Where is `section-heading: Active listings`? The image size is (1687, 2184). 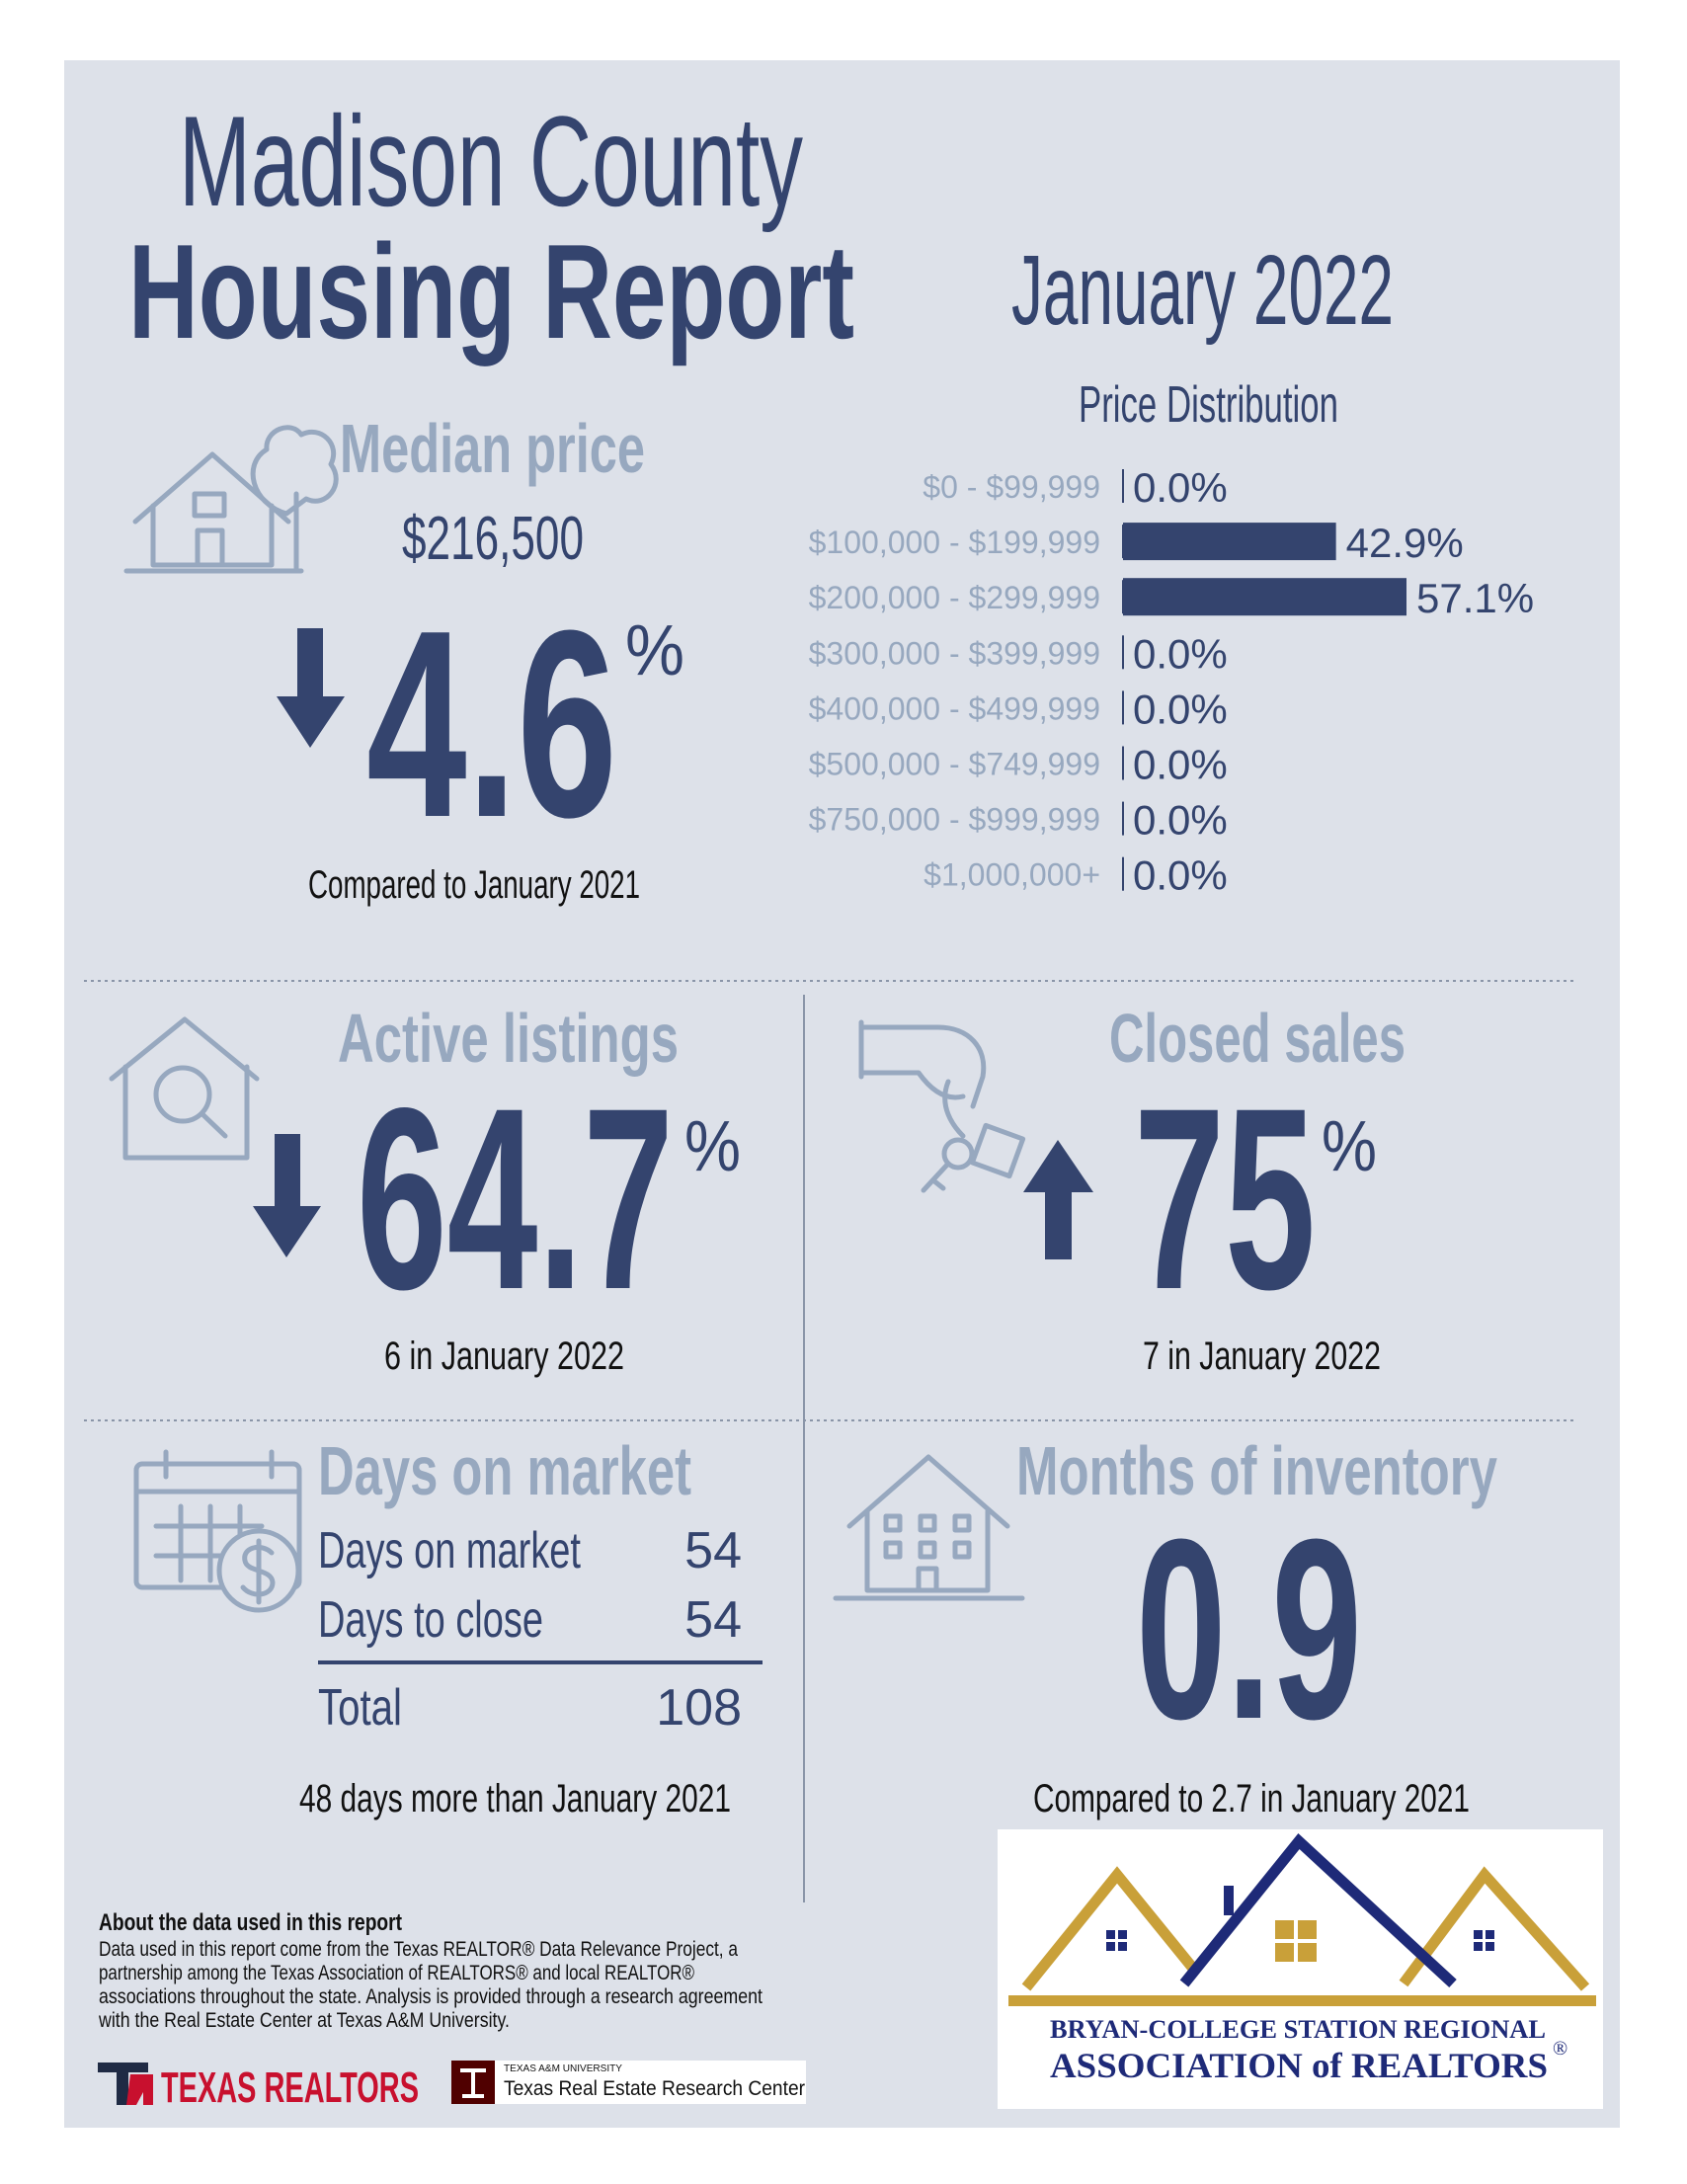 section-heading: Active listings is located at coordinates (509, 1038).